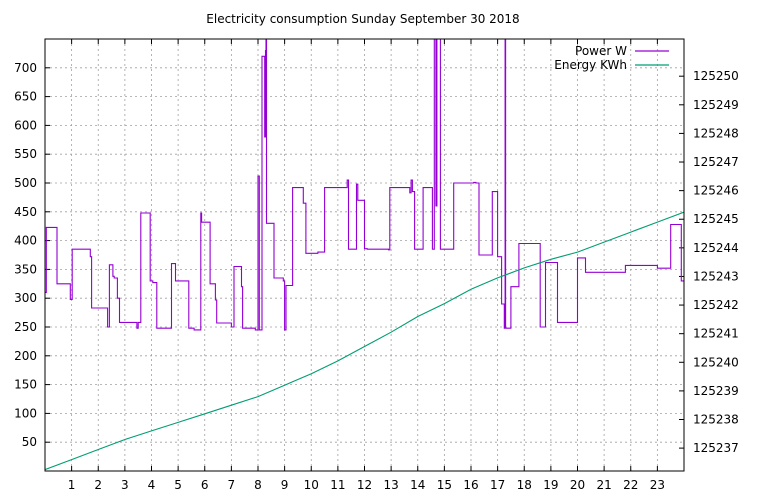 Image resolution: width=768 pixels, height=500 pixels. What do you see at coordinates (716, 133) in the screenshot?
I see `y2-tick-label: 125248` at bounding box center [716, 133].